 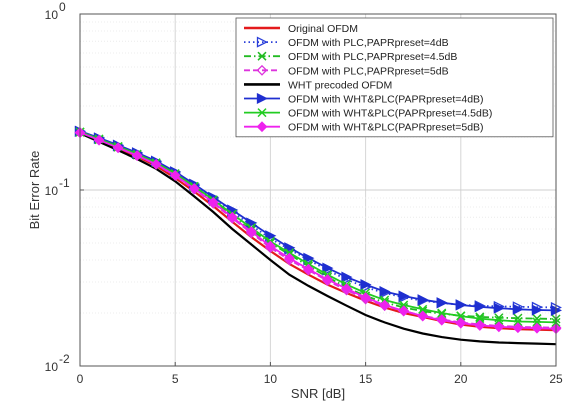 I want to click on legend-label: OFDM with WHT&PLC(PAPRpreset=5dB), so click(x=386, y=128).